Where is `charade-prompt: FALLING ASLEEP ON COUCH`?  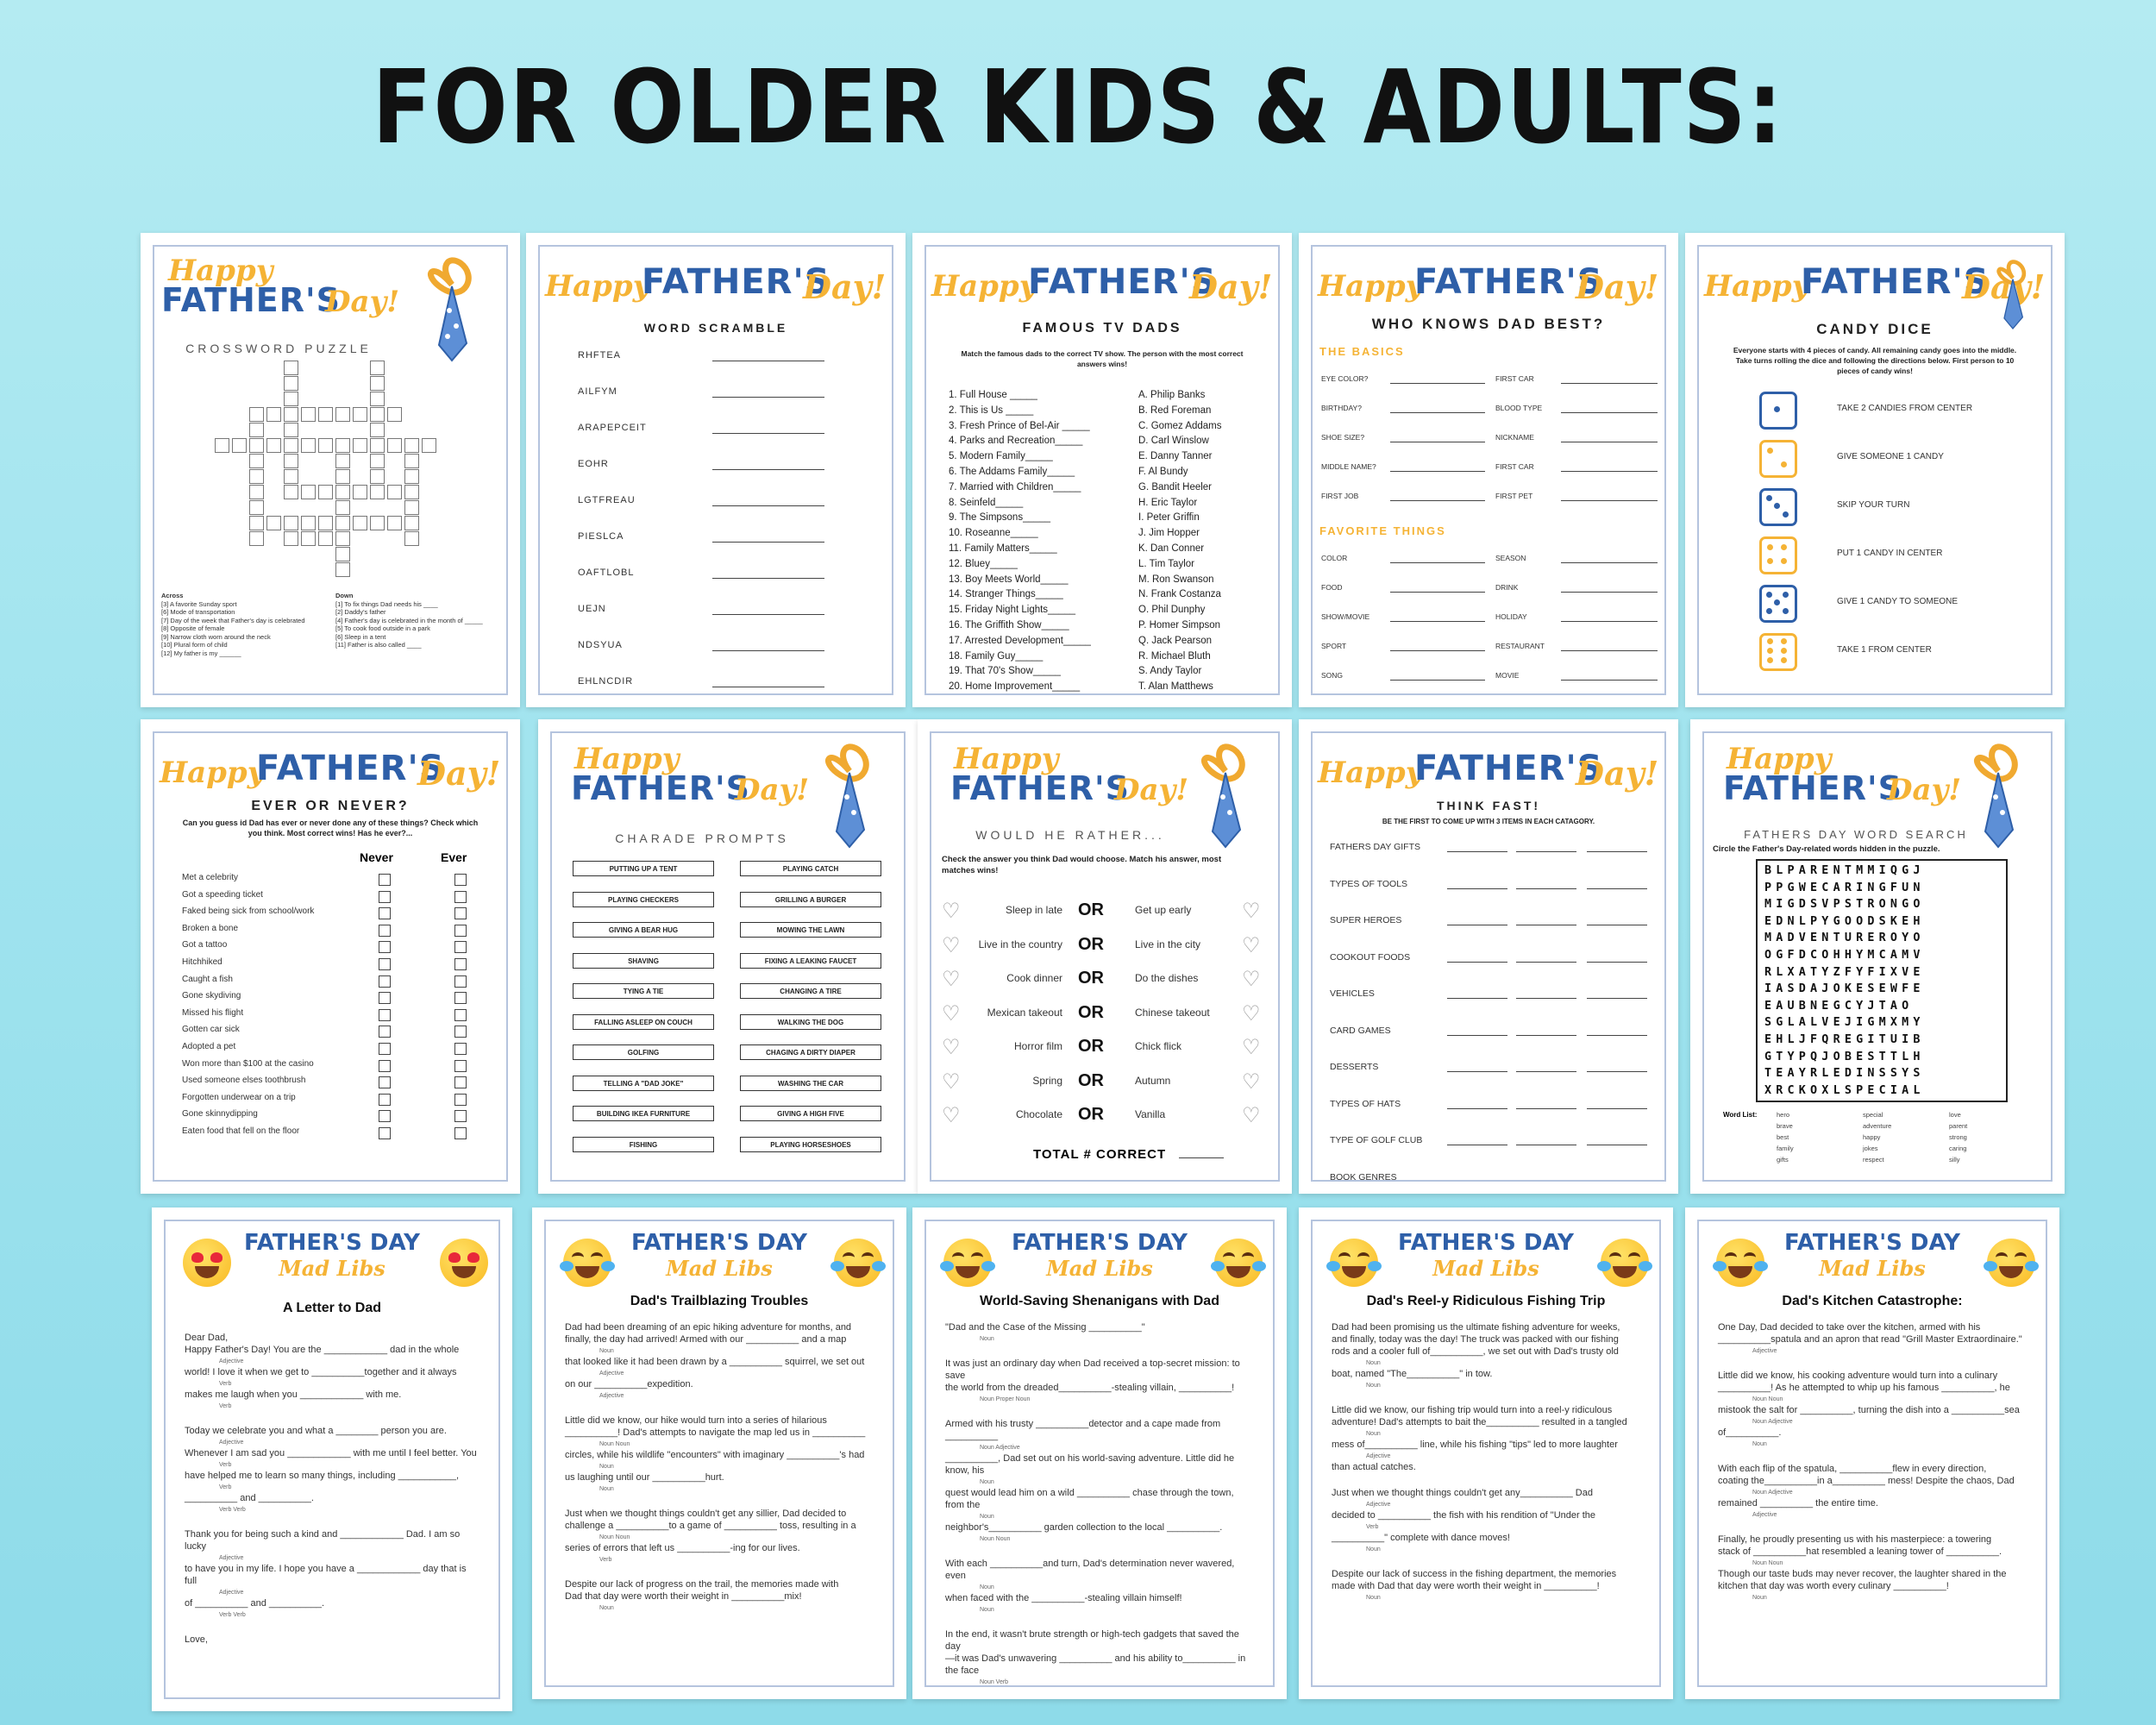 charade-prompt: FALLING ASLEEP ON COUCH is located at coordinates (643, 1021).